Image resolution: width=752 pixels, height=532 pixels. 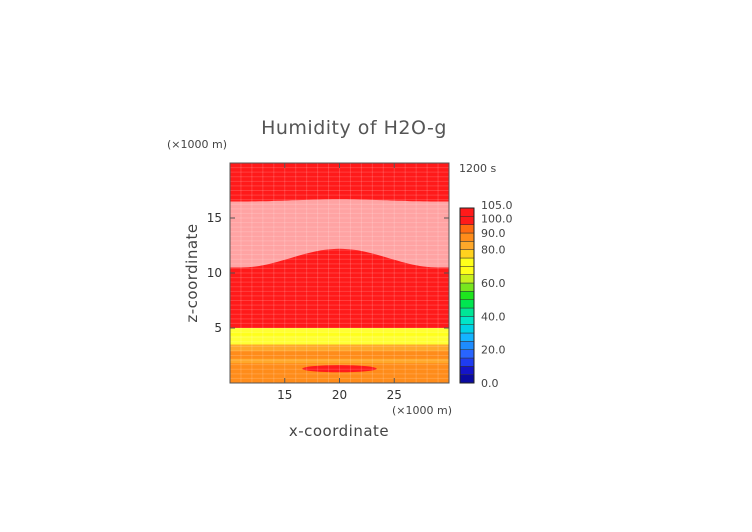 I want to click on z-axis-ticks: 5 10 15, so click(x=328, y=273).